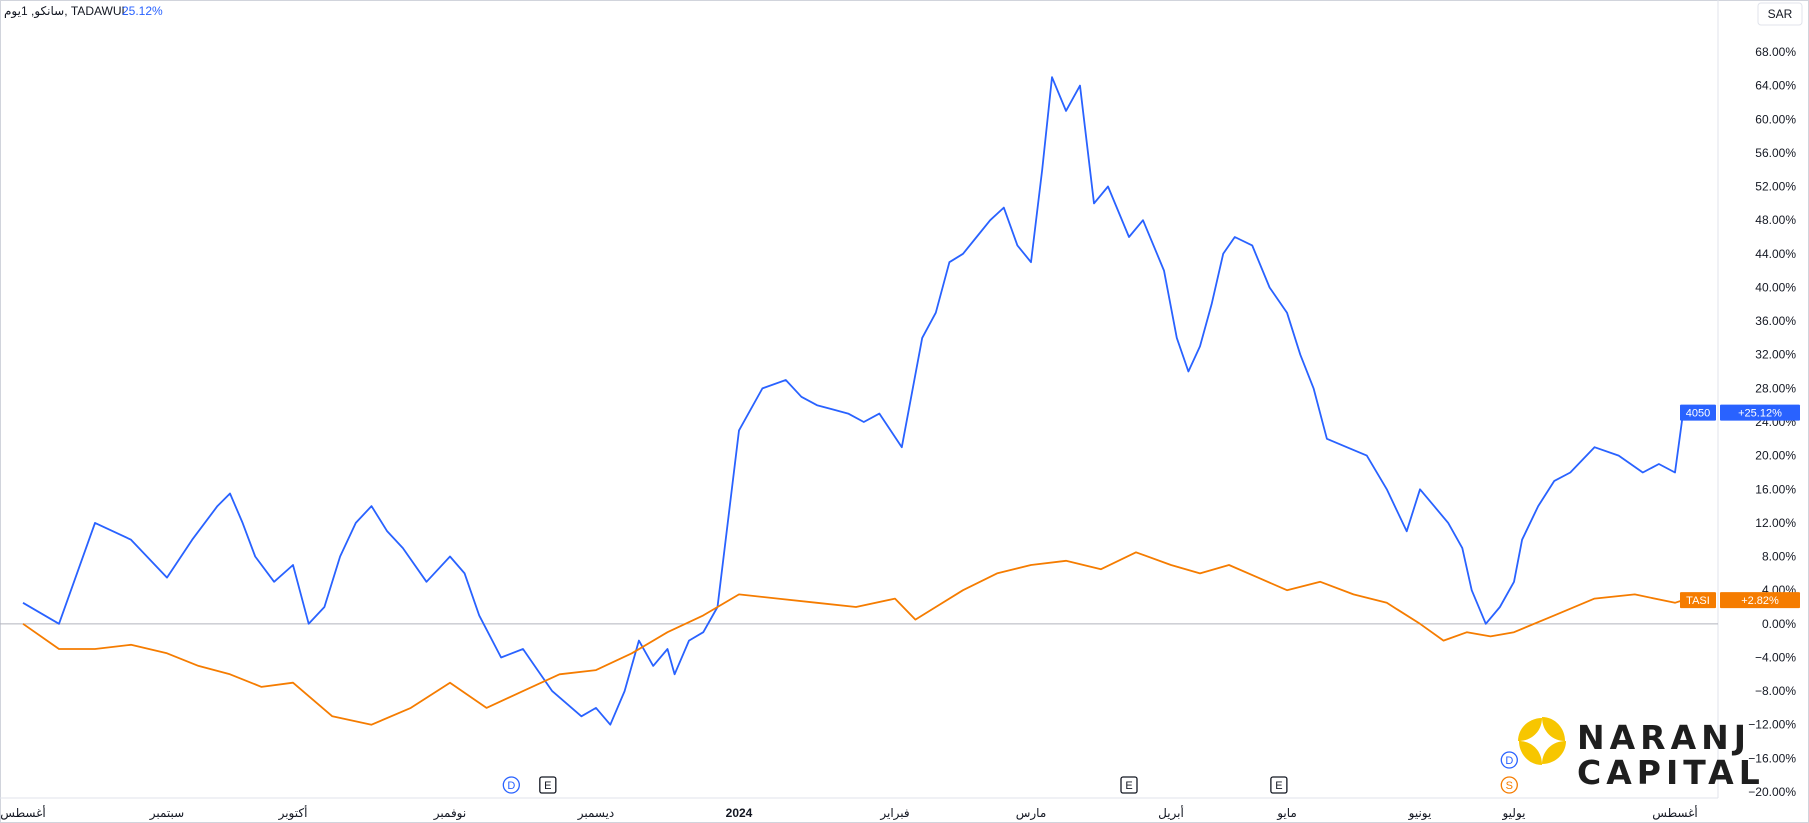  What do you see at coordinates (1779, 624) in the screenshot?
I see `y-tick-label: 0.00%` at bounding box center [1779, 624].